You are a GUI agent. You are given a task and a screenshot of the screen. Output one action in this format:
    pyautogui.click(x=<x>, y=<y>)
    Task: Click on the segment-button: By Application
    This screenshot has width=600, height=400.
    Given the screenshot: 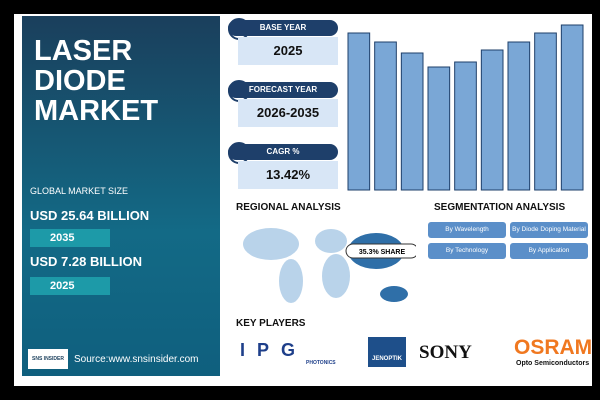 What is the action you would take?
    pyautogui.click(x=549, y=251)
    